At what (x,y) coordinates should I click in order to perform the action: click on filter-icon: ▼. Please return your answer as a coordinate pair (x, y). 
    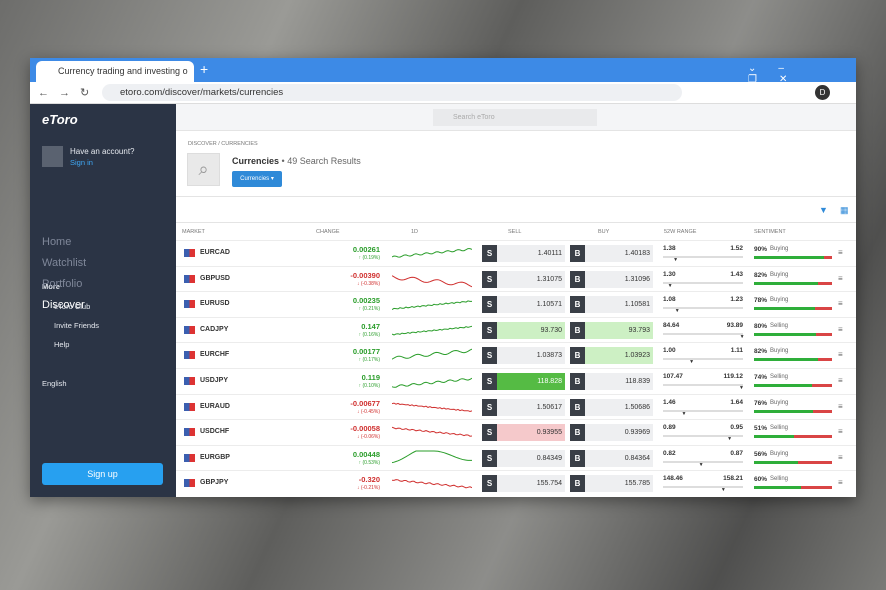
    Looking at the image, I should click on (823, 210).